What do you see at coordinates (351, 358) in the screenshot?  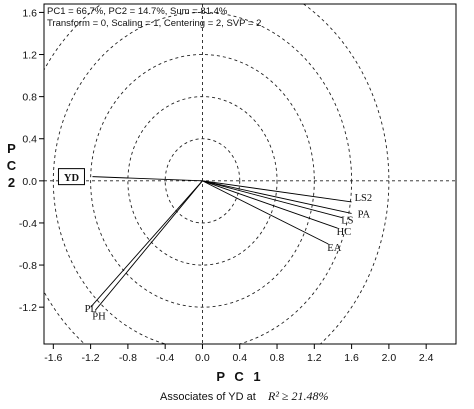 I see `x-tick-label: 1.6` at bounding box center [351, 358].